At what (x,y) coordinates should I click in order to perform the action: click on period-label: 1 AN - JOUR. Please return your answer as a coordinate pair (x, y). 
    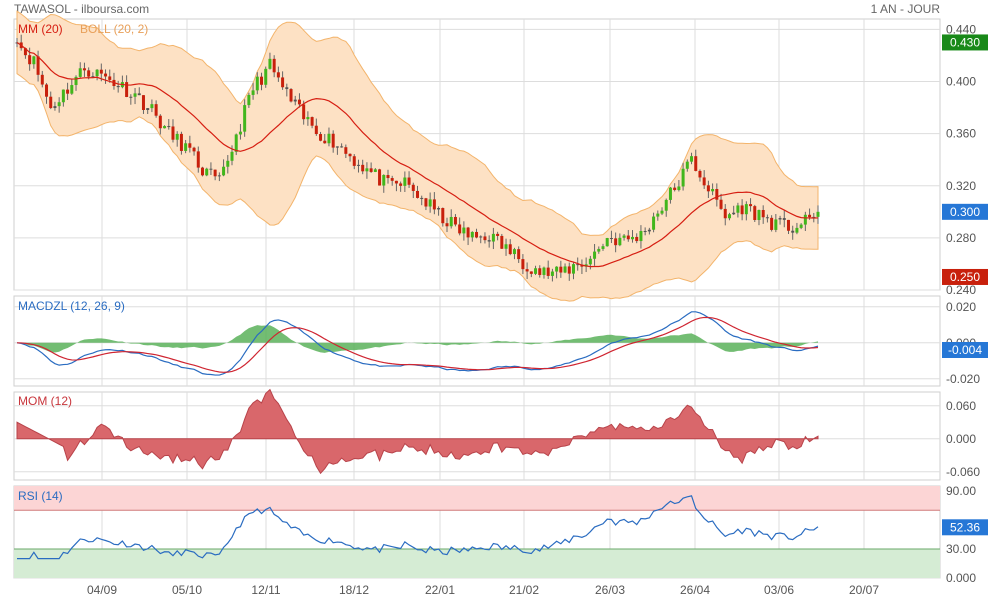
    Looking at the image, I should click on (906, 9).